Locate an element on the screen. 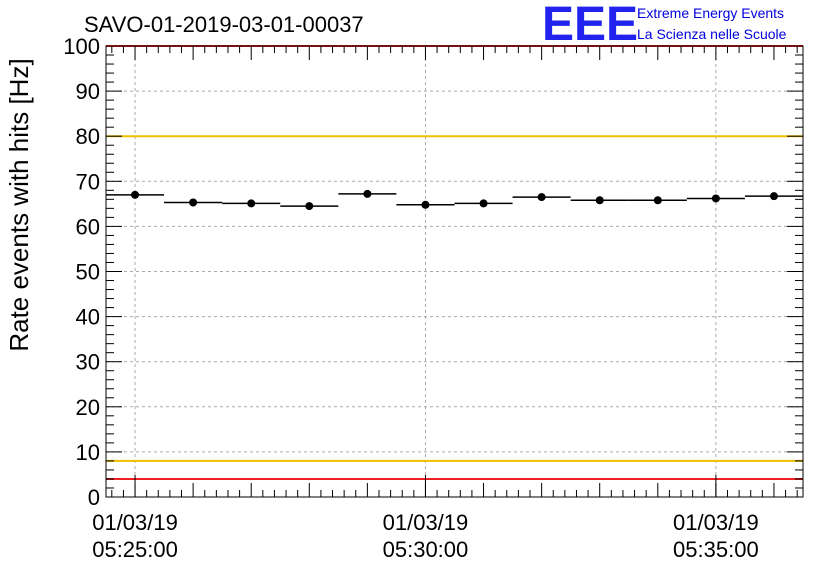 The height and width of the screenshot is (572, 836). data-points is located at coordinates (454, 200).